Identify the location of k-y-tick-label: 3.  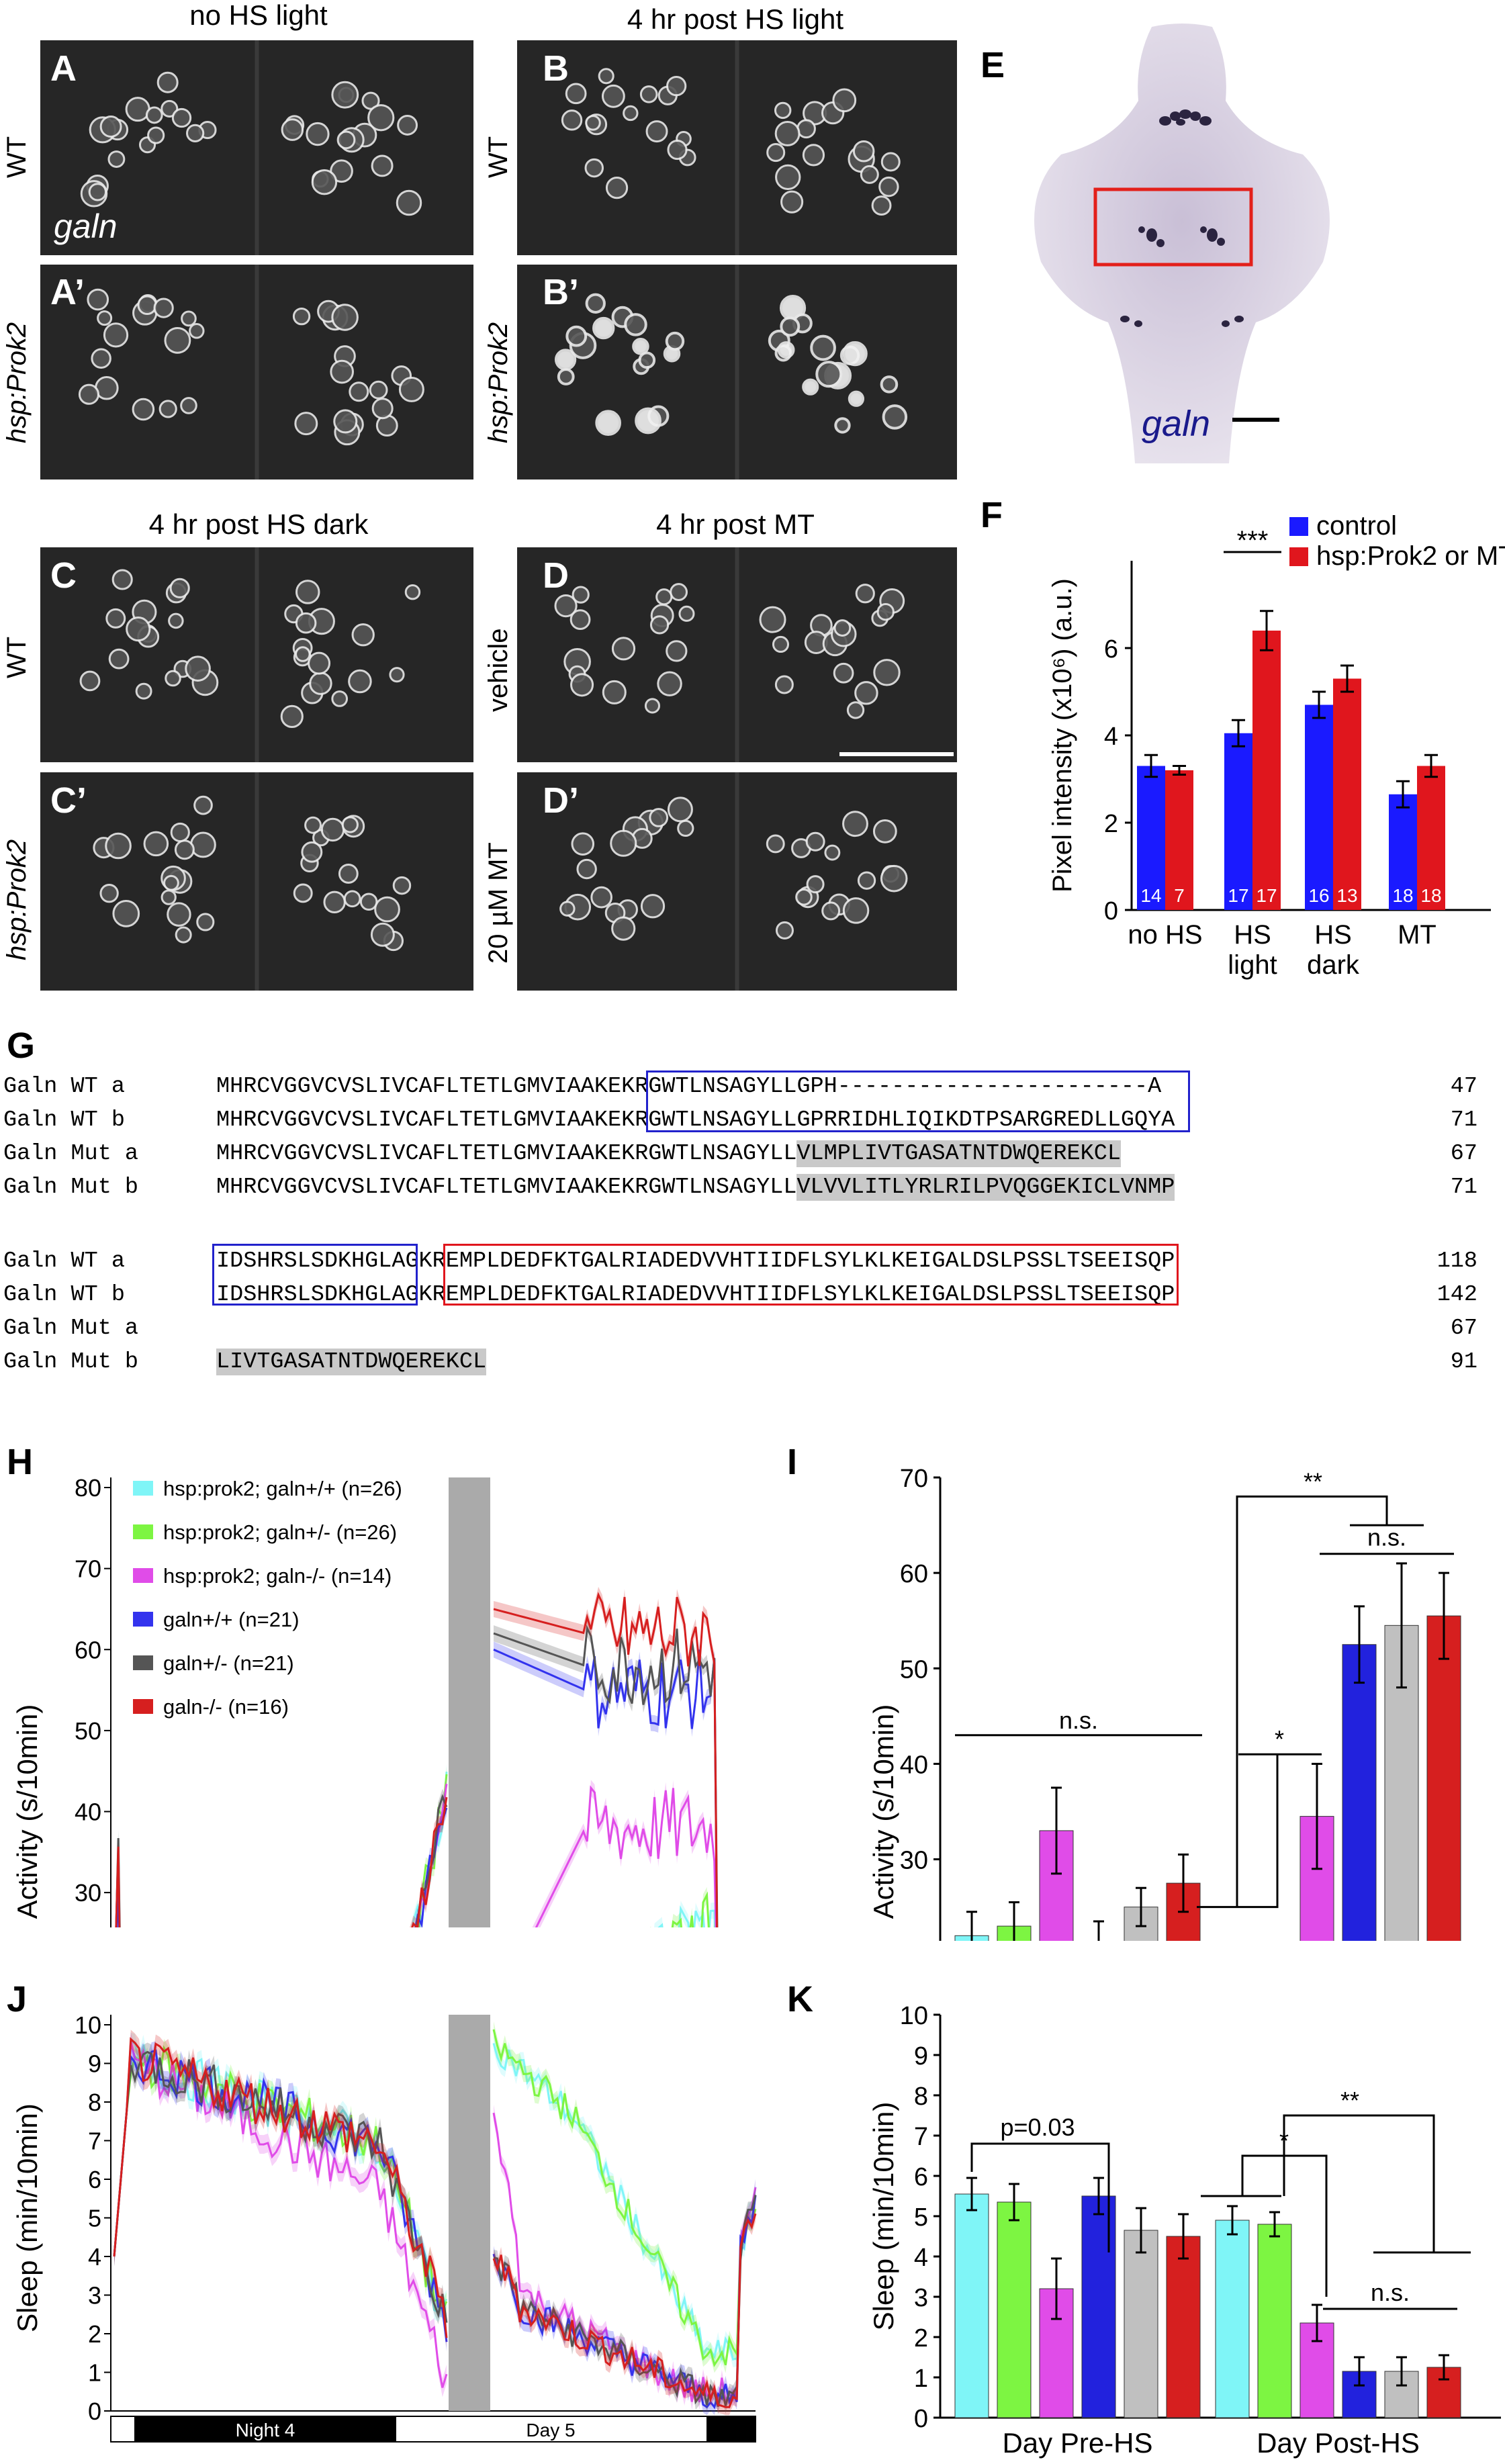
(921, 2298).